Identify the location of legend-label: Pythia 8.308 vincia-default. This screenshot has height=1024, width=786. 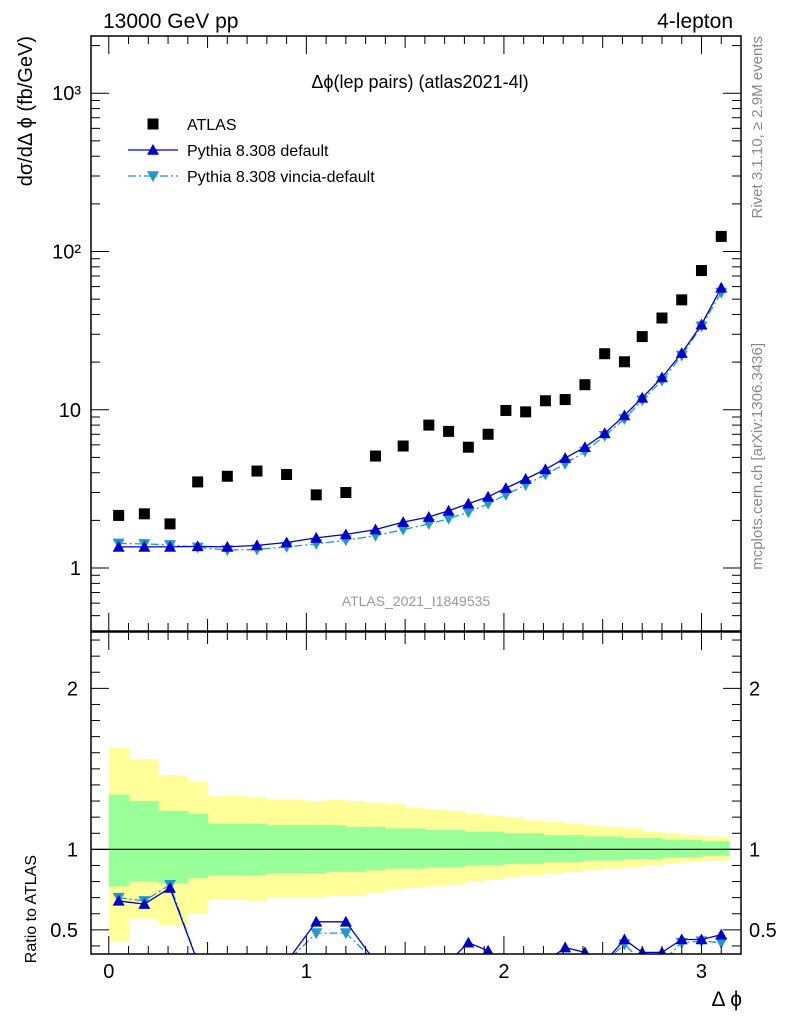
(281, 177).